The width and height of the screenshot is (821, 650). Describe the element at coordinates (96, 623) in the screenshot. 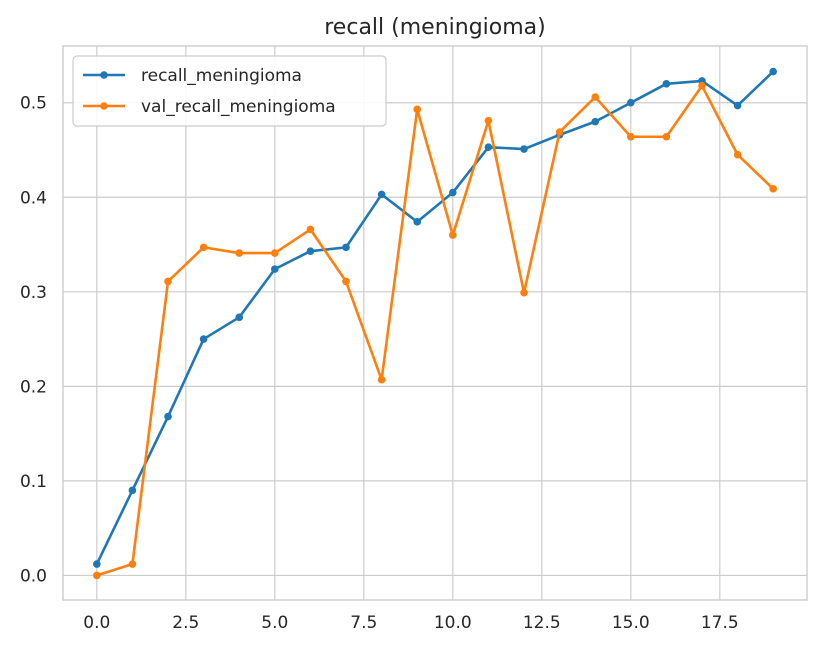

I see `x-tick-label: 0.0` at that location.